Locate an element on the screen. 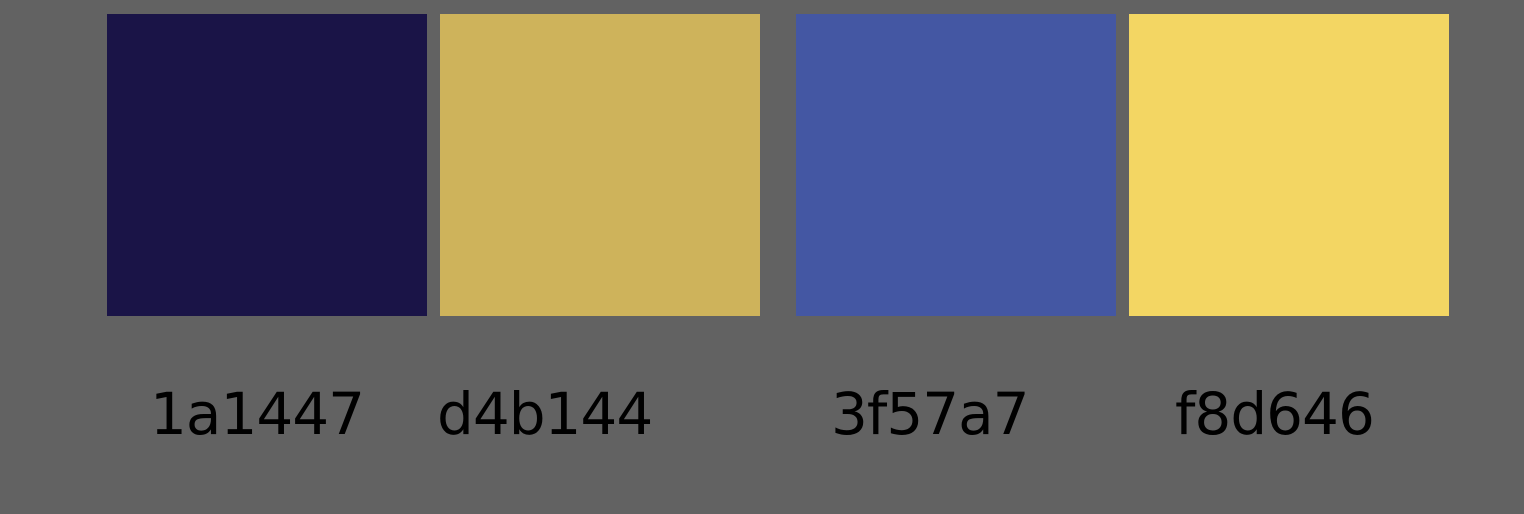 The width and height of the screenshot is (1524, 514). color-hex-label: f8d646 is located at coordinates (1275, 414).